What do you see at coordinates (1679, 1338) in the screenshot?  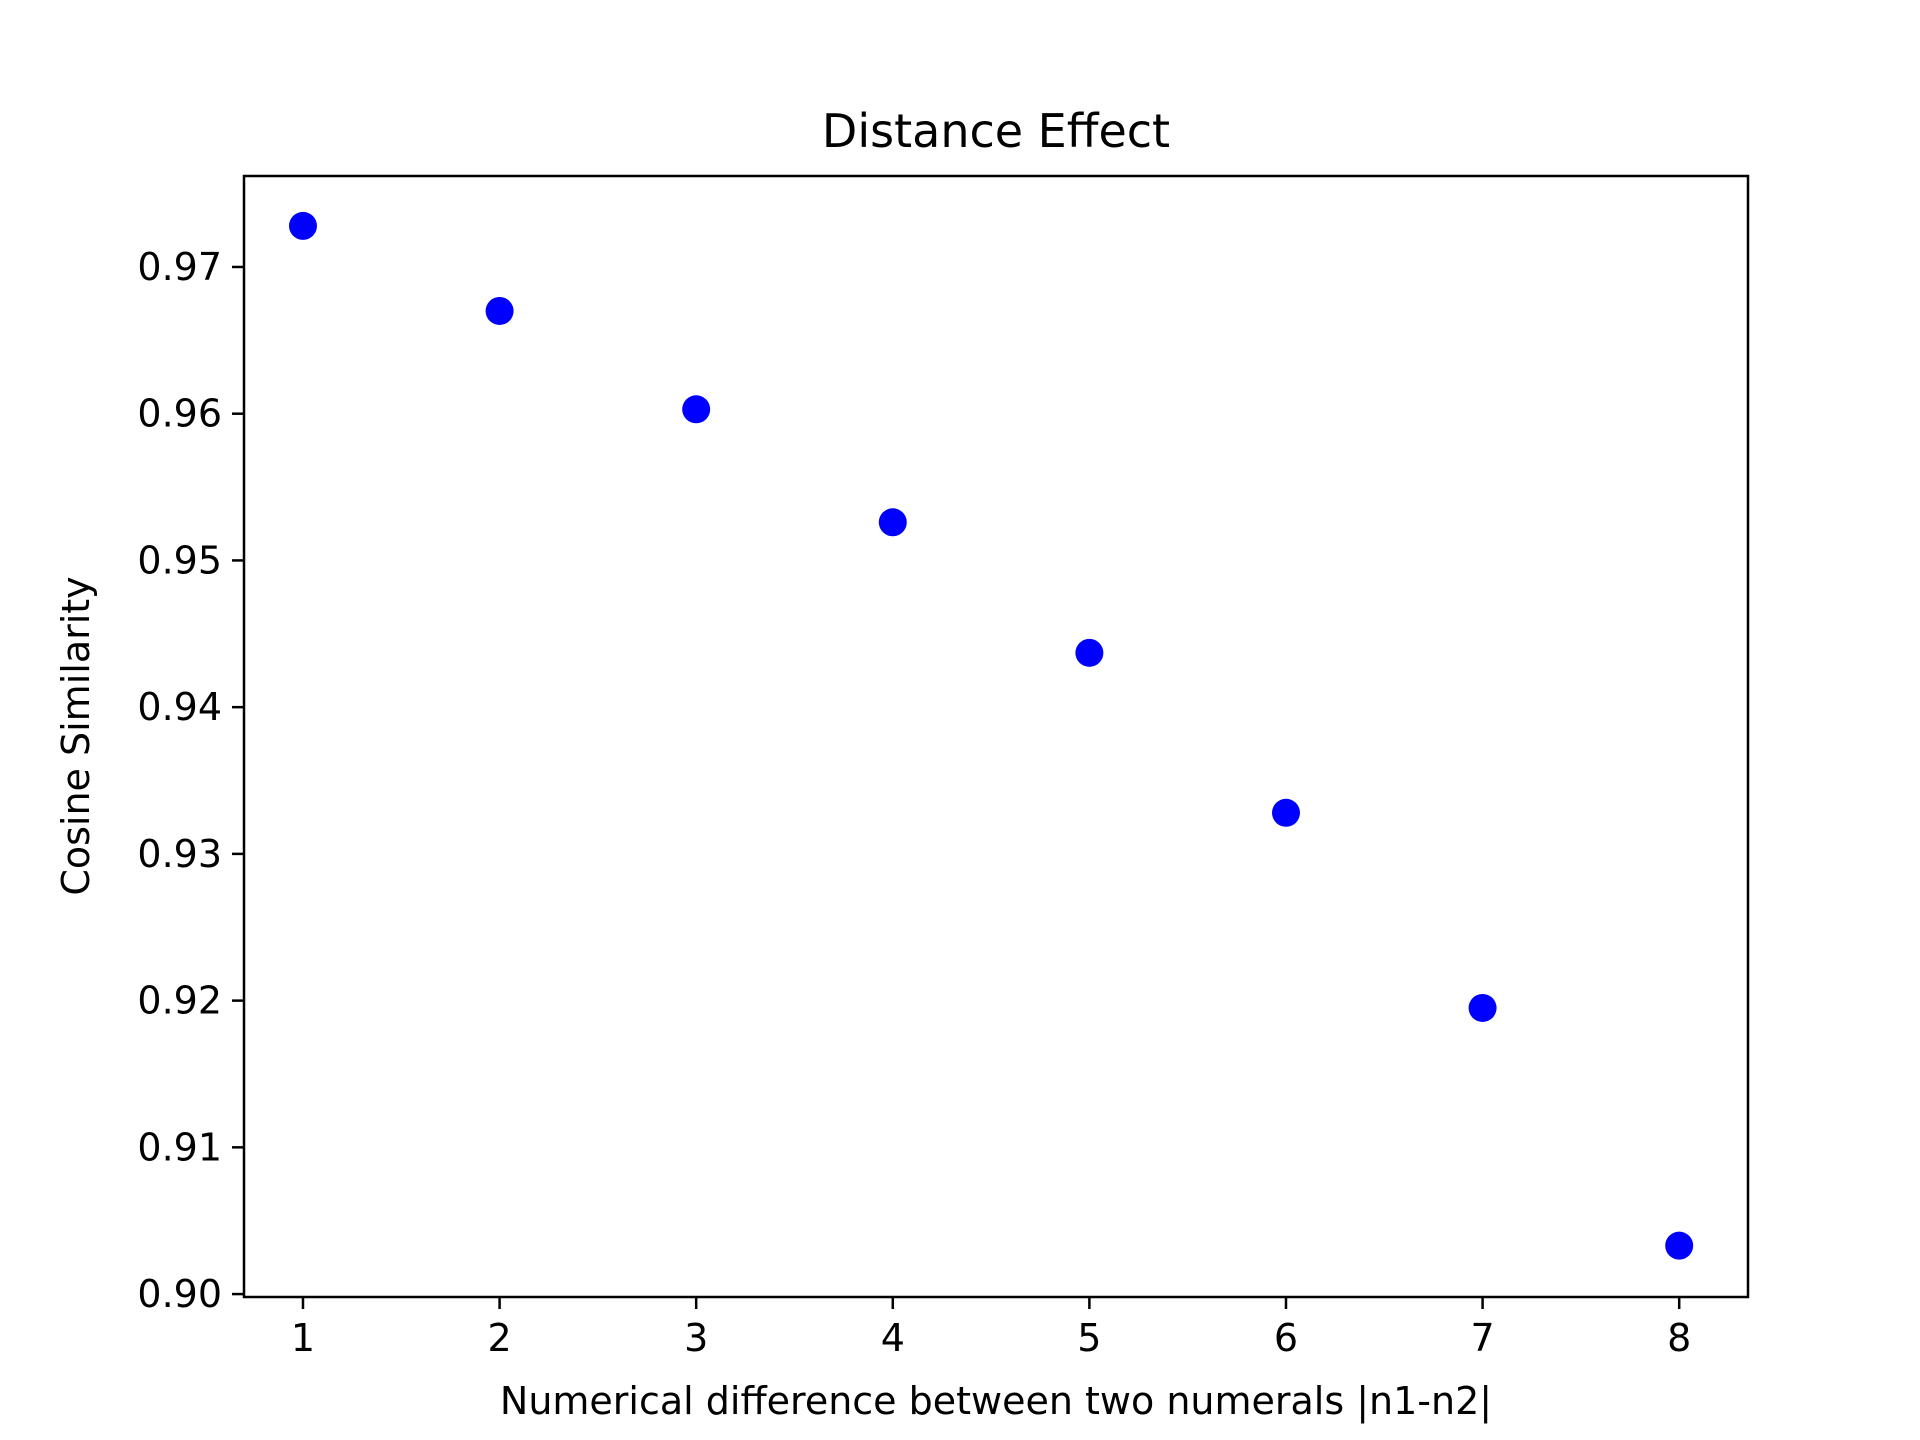 I see `x-tick-label: 8` at bounding box center [1679, 1338].